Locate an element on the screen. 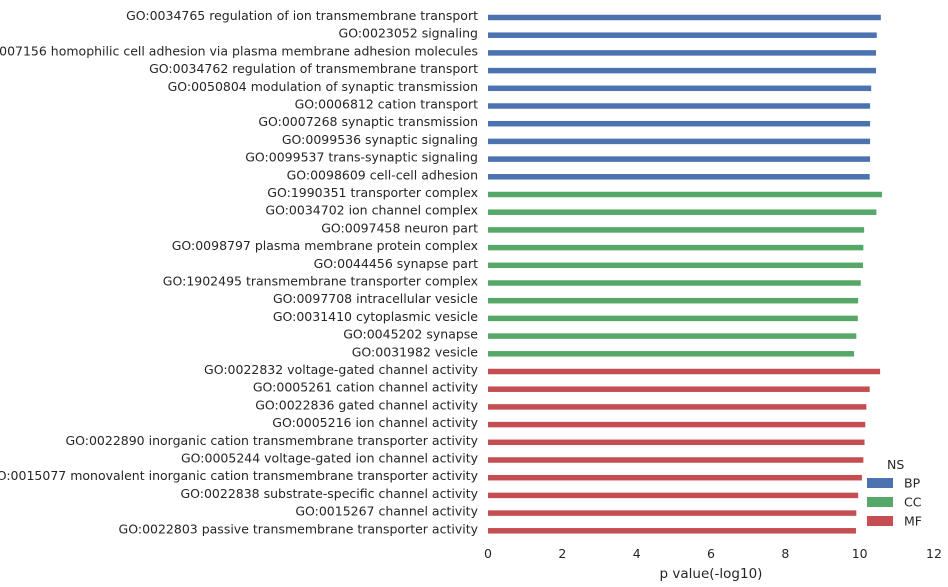 This screenshot has height=587, width=948. x-tick-label: 8 is located at coordinates (785, 553).